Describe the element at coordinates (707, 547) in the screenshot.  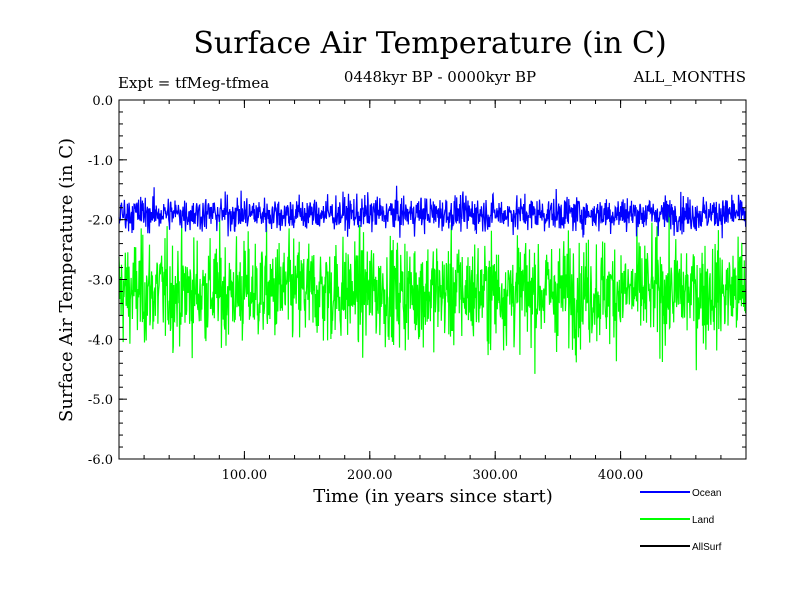
I see `legend-label-allsurf: AllSurf` at that location.